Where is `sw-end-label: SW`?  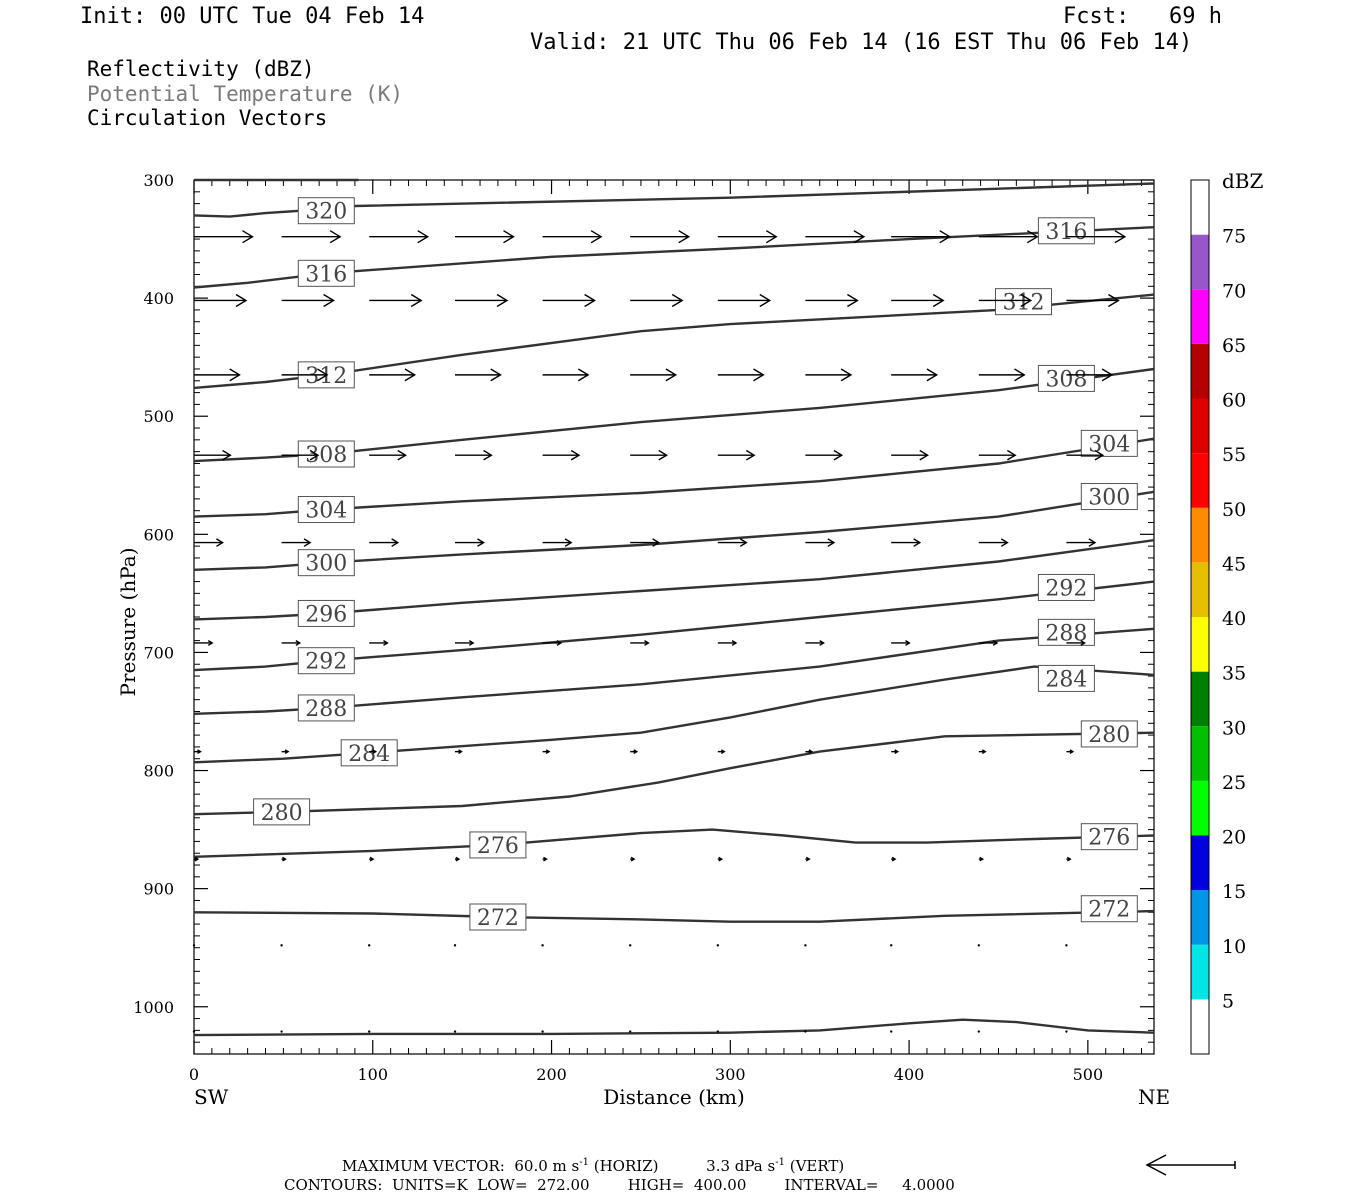
sw-end-label: SW is located at coordinates (211, 1097).